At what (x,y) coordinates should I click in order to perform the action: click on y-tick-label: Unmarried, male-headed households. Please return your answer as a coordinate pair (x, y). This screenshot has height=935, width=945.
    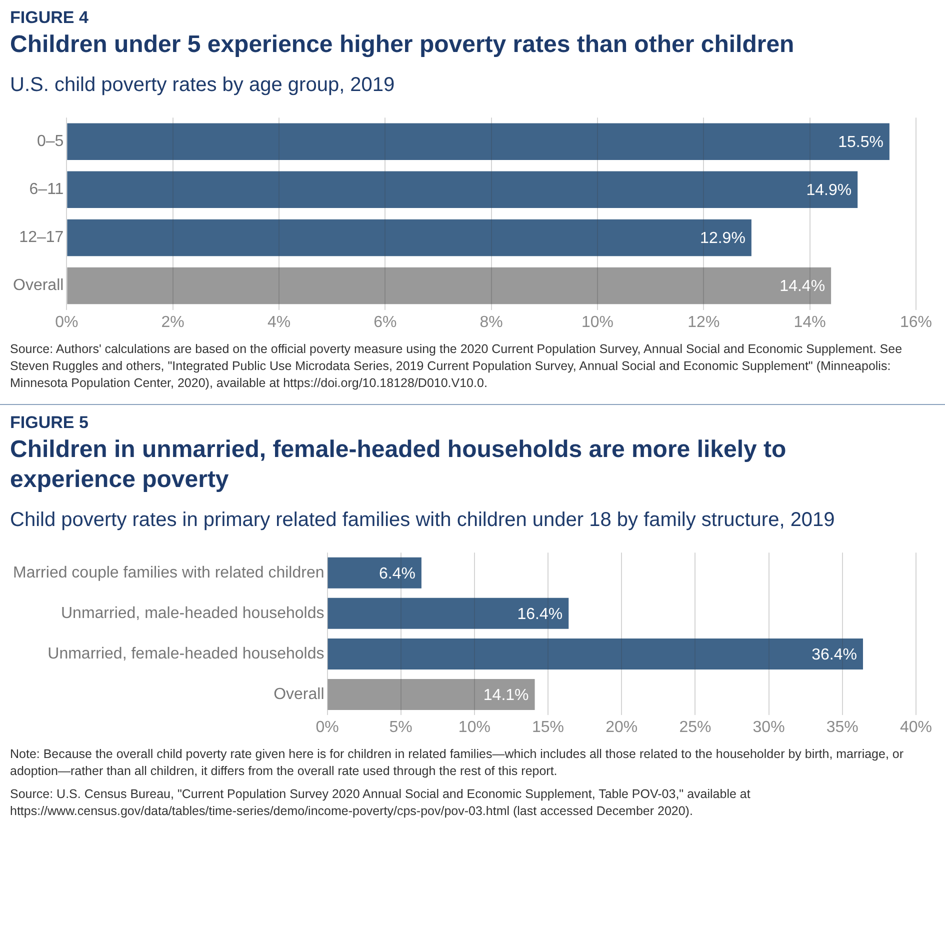
    Looking at the image, I should click on (192, 613).